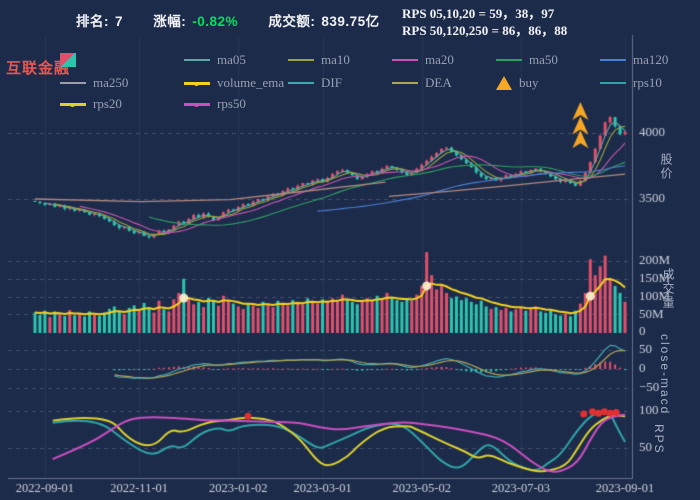 This screenshot has height=500, width=700. I want to click on turnover-group: 成交额: 839.75亿, so click(323, 21).